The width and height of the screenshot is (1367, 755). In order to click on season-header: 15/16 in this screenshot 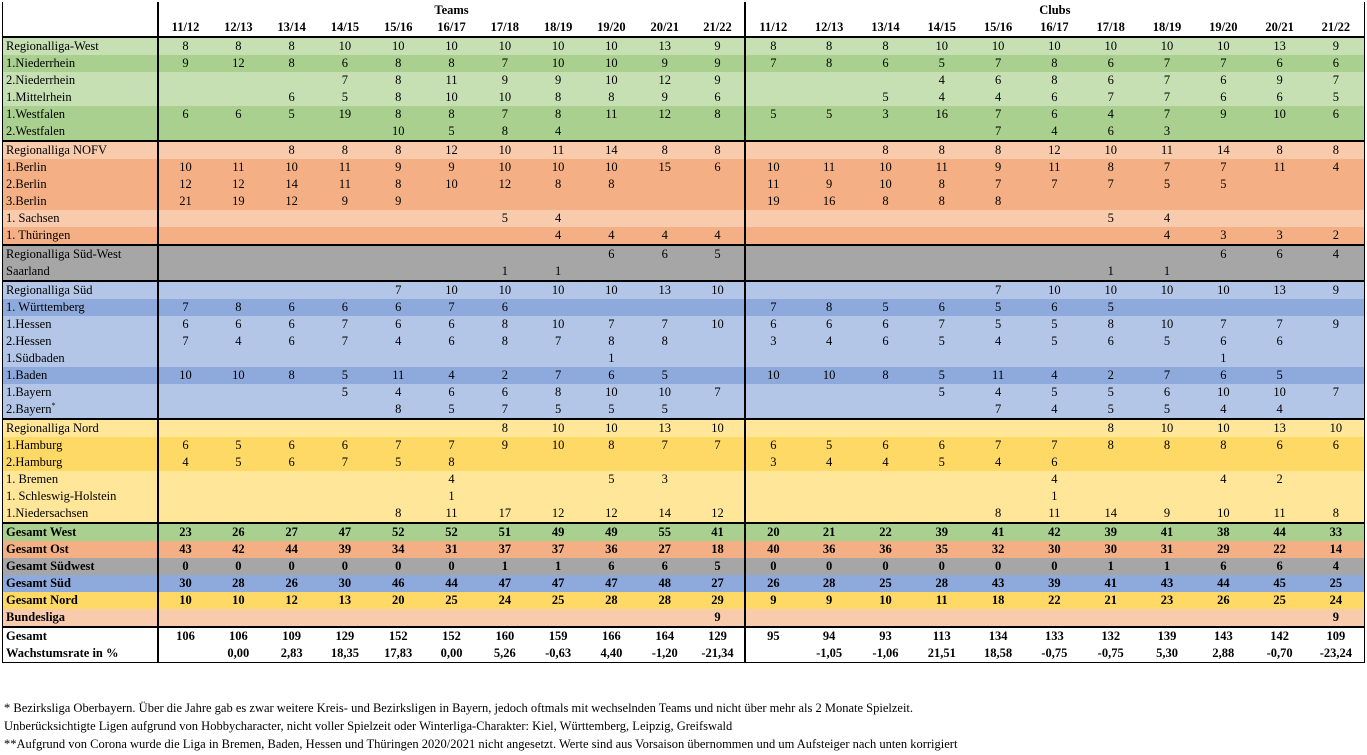, I will do `click(398, 28)`.